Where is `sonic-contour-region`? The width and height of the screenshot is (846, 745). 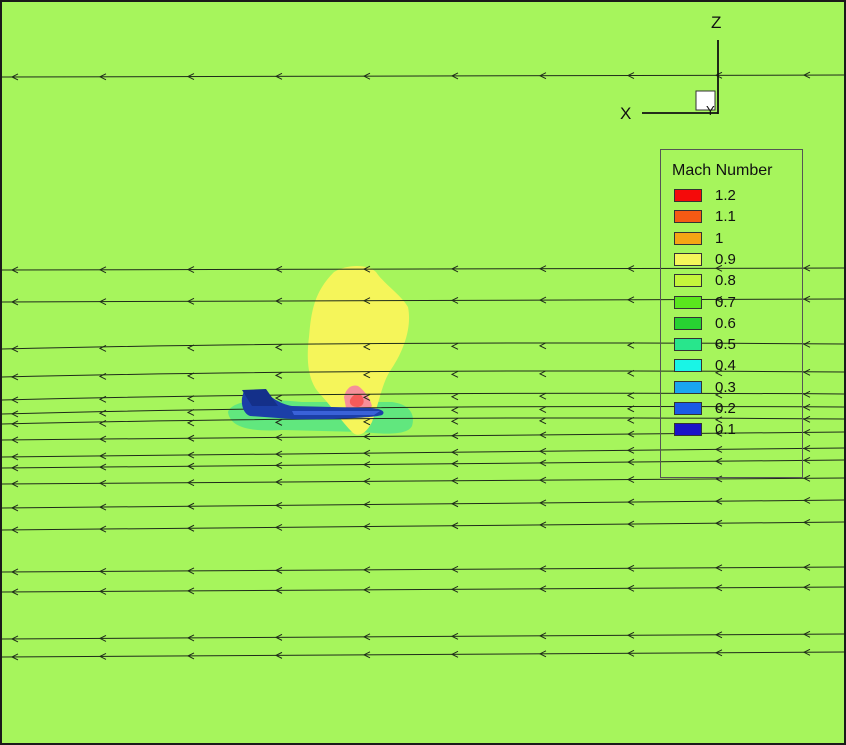
sonic-contour-region is located at coordinates (358, 350).